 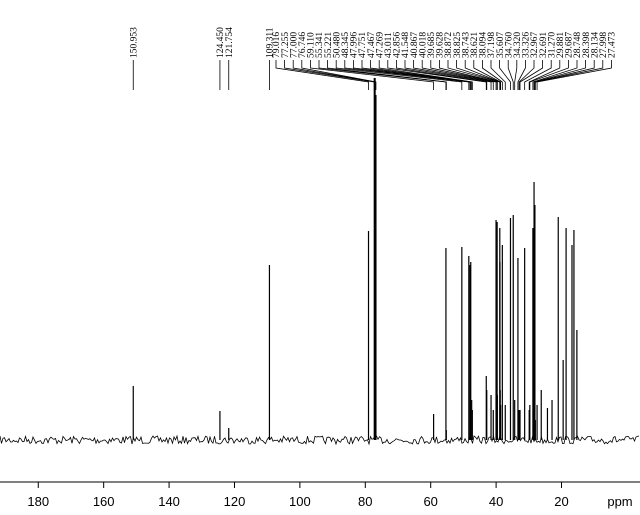 I want to click on x-tick-label: 40, so click(x=496, y=501).